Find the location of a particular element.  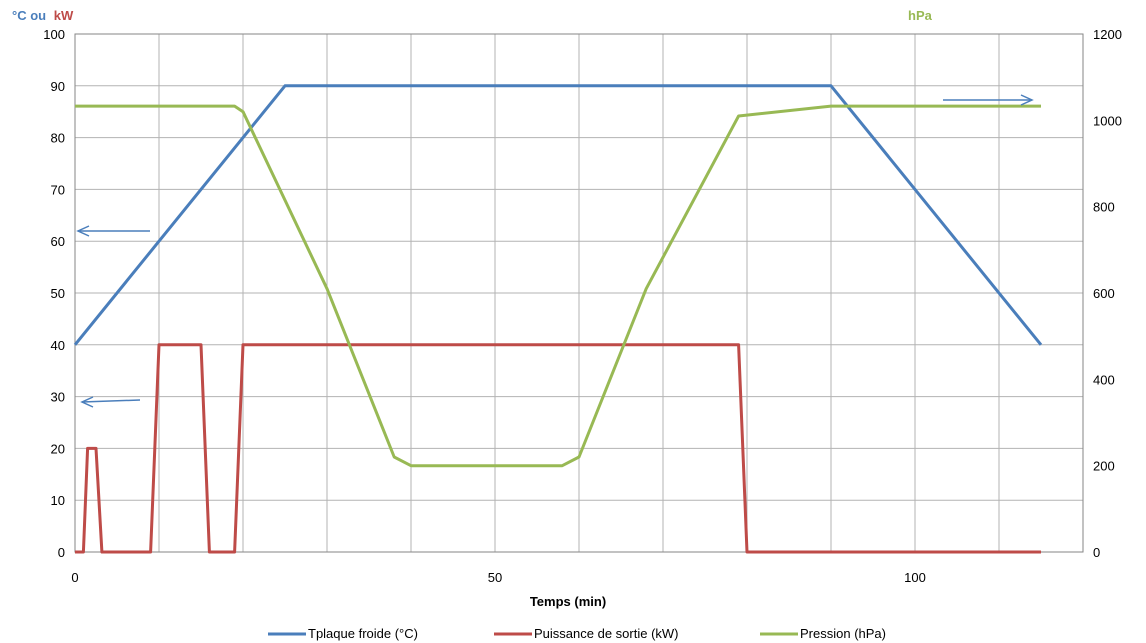

x-axis: 0 50 100 is located at coordinates (498, 577).